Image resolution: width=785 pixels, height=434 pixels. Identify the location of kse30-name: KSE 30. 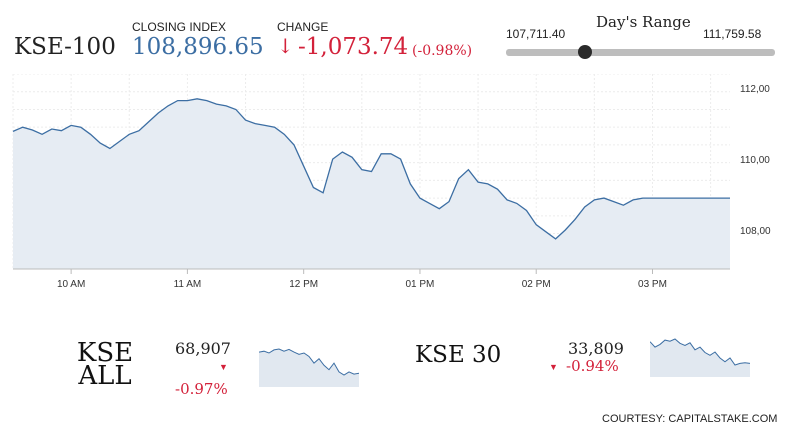
(458, 355).